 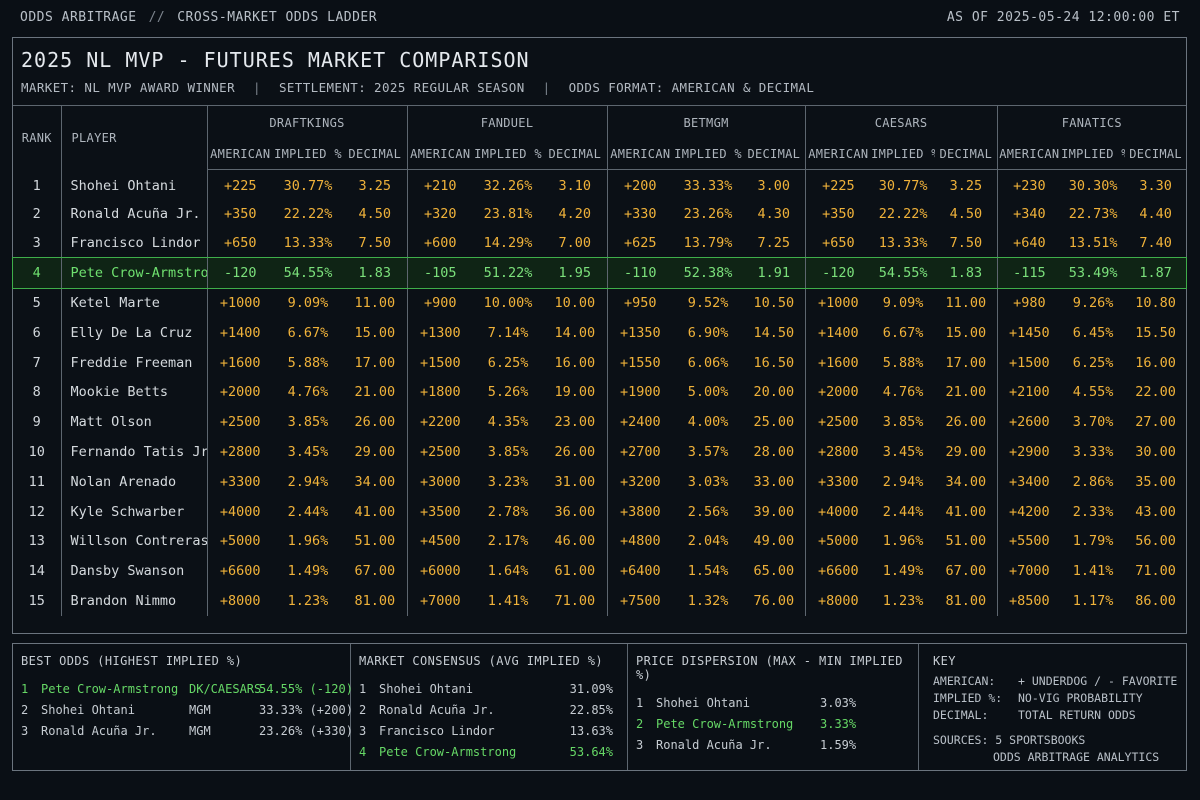 I want to click on rank-cell: 10, so click(x=37, y=452).